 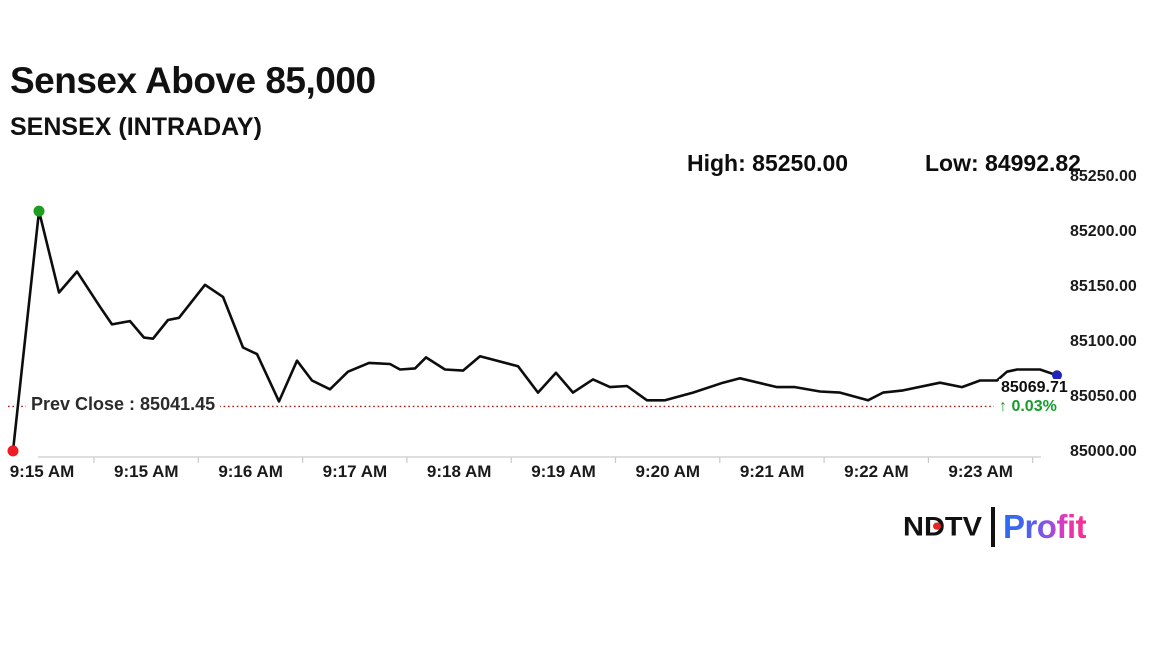 What do you see at coordinates (1103, 231) in the screenshot?
I see `y-axis-label: 85200.00` at bounding box center [1103, 231].